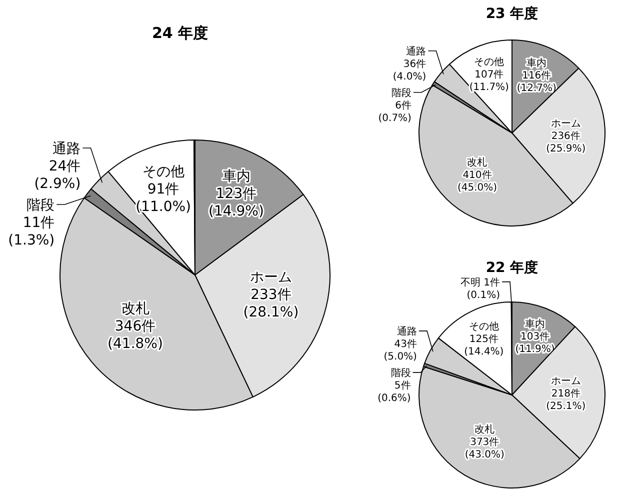 This screenshot has width=623, height=497. Describe the element at coordinates (512, 13) in the screenshot. I see `chart-title: 23 年度` at that location.